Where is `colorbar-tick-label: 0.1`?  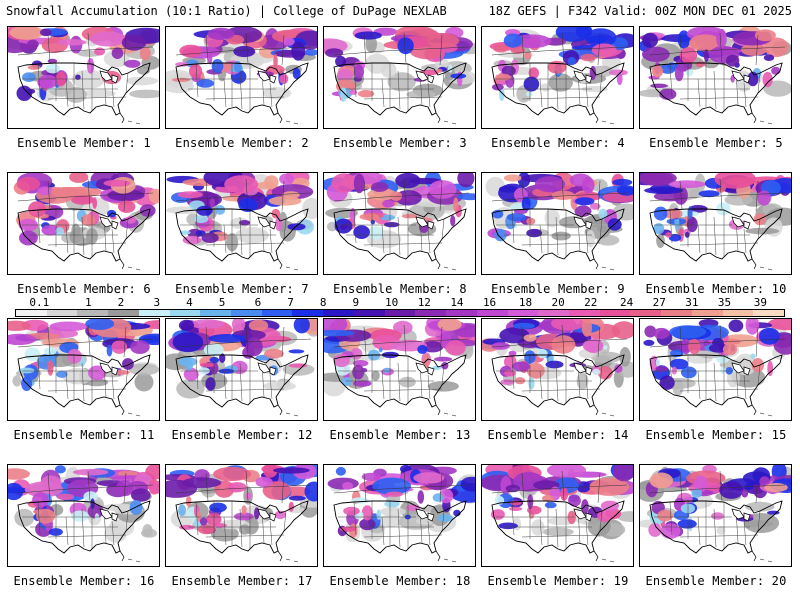
colorbar-tick-label: 0.1 is located at coordinates (39, 302).